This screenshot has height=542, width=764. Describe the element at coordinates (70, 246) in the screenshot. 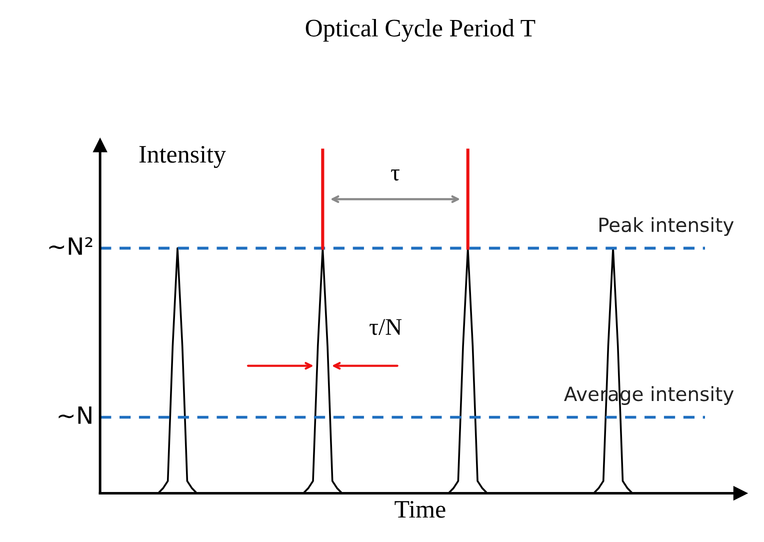

I see `text: ~N²` at that location.